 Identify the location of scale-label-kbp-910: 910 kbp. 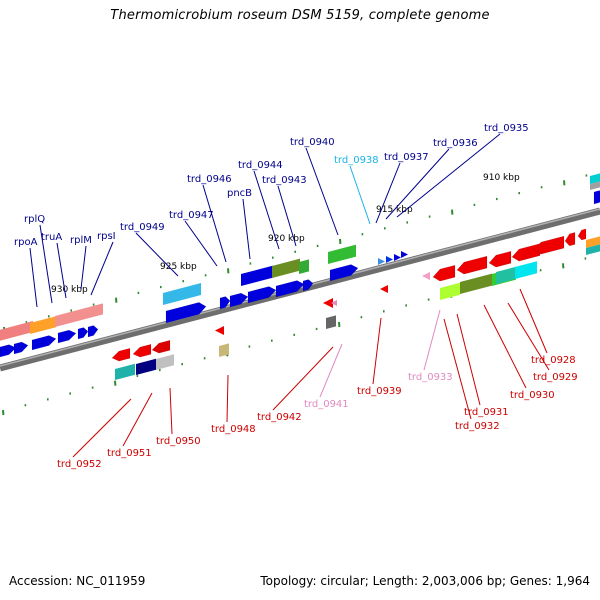
(501, 178).